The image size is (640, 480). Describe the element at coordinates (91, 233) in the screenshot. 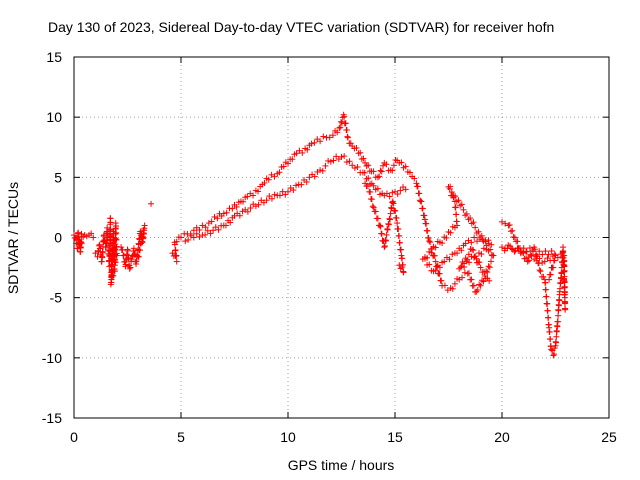

I see `data-point-isolated` at that location.